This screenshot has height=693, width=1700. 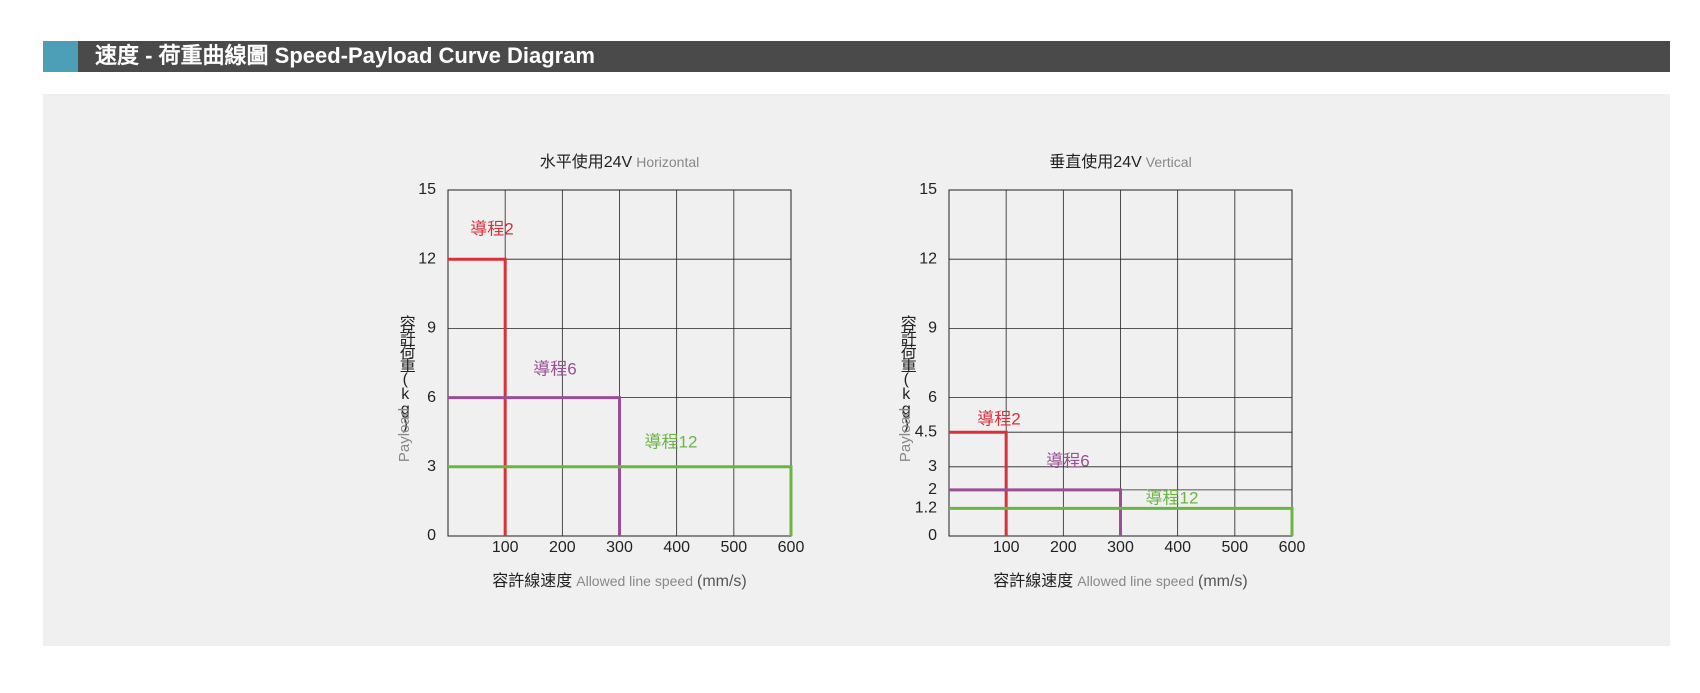 I want to click on y-tick-label: 4.5, so click(x=926, y=431).